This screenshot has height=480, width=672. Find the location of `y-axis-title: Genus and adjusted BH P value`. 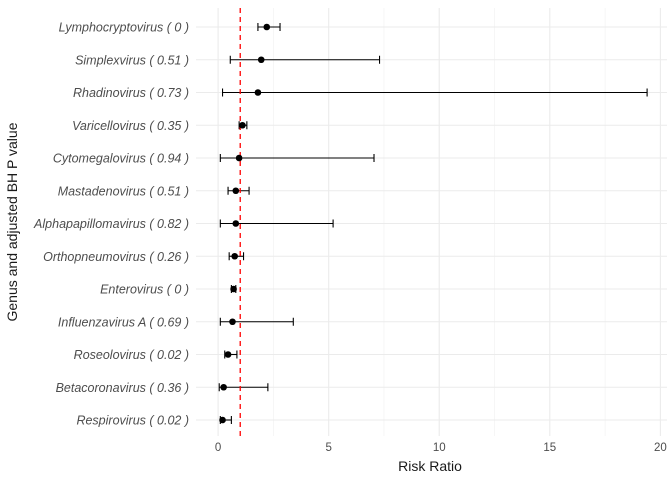

y-axis-title: Genus and adjusted BH P value is located at coordinates (12, 221).